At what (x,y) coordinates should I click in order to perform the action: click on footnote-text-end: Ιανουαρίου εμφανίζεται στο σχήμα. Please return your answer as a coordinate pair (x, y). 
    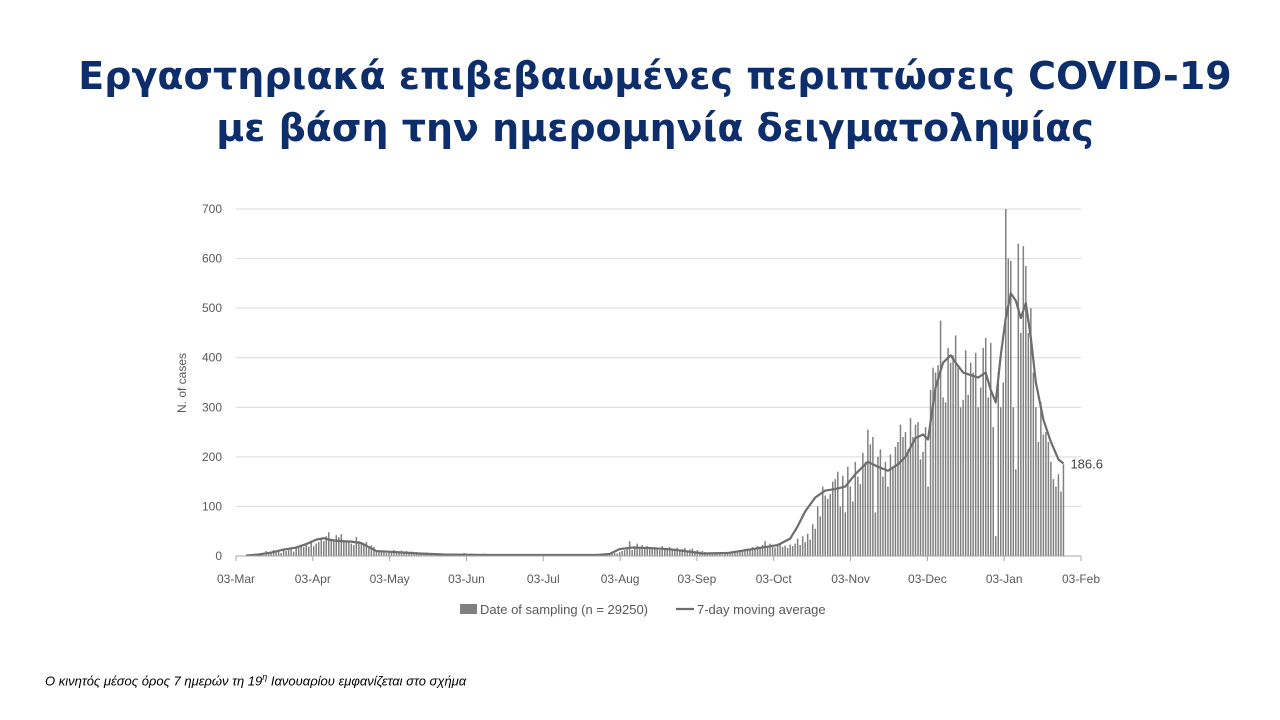
    Looking at the image, I should click on (367, 681).